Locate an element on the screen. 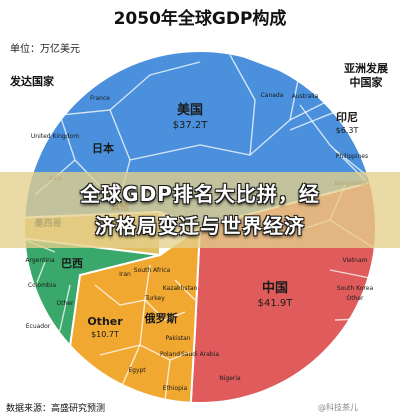  group-label-asia-line1: 亚洲发展 is located at coordinates (366, 68).